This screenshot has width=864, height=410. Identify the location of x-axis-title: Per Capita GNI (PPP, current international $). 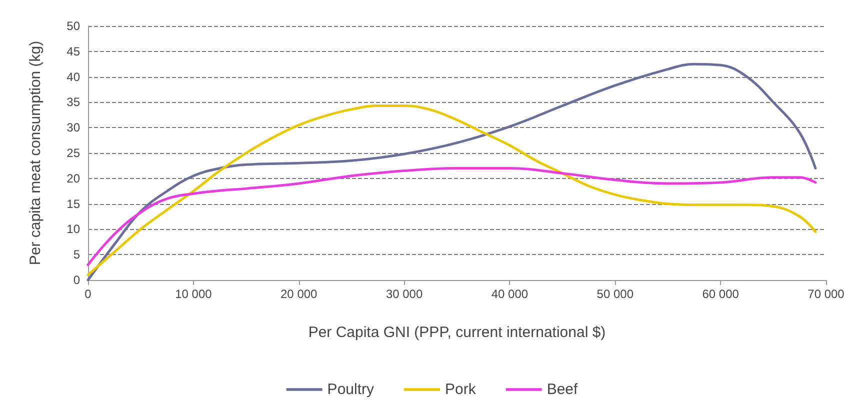
(457, 332).